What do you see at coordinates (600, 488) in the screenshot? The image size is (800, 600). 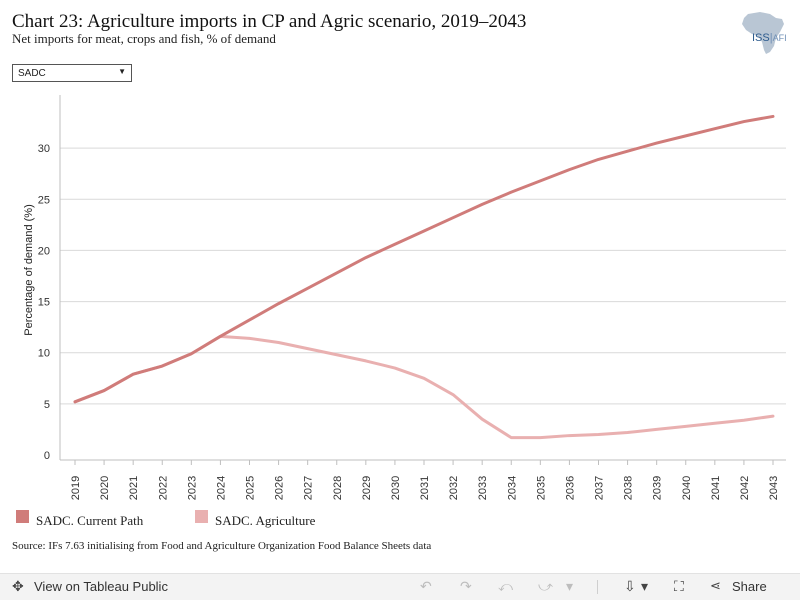 I see `x-tick-label: 2037` at bounding box center [600, 488].